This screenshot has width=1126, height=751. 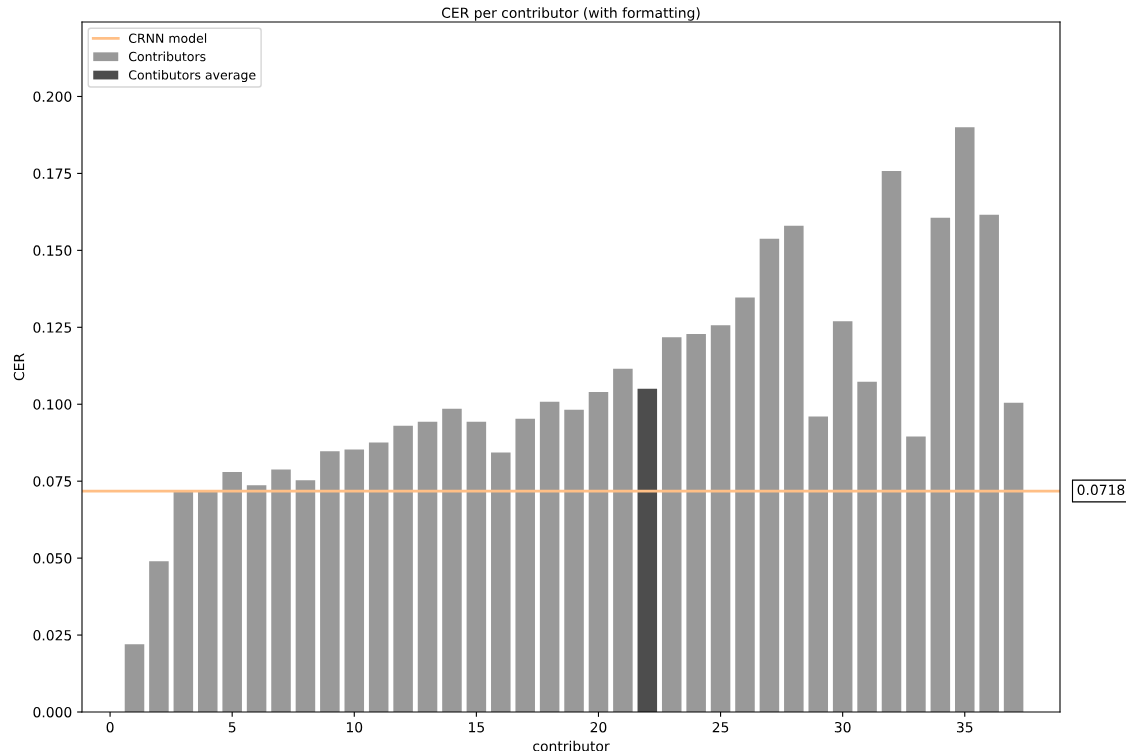 What do you see at coordinates (52, 327) in the screenshot?
I see `y-tick-label: 0.125` at bounding box center [52, 327].